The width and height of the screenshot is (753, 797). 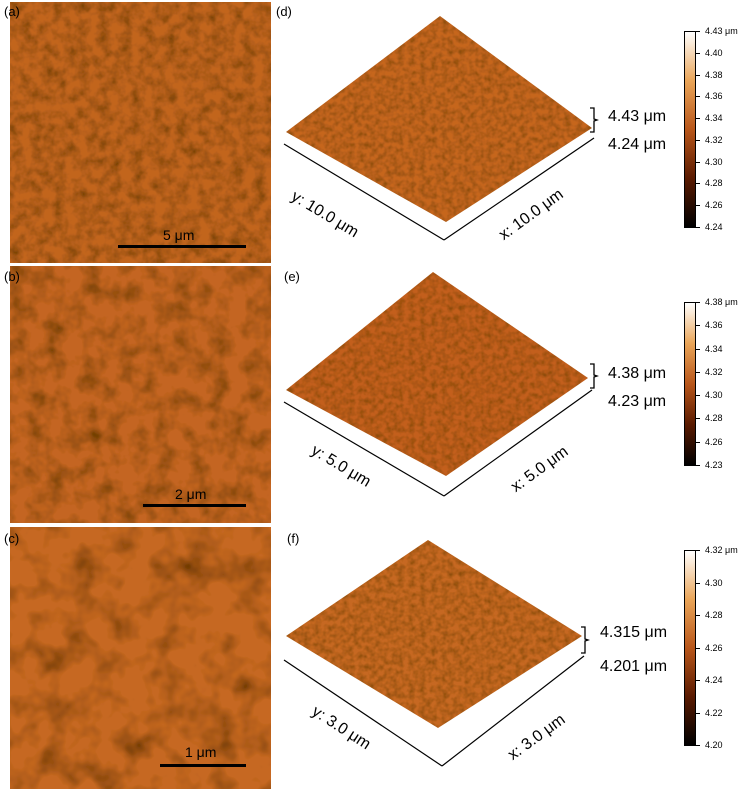 I want to click on x-axis-line-e, so click(x=518, y=443).